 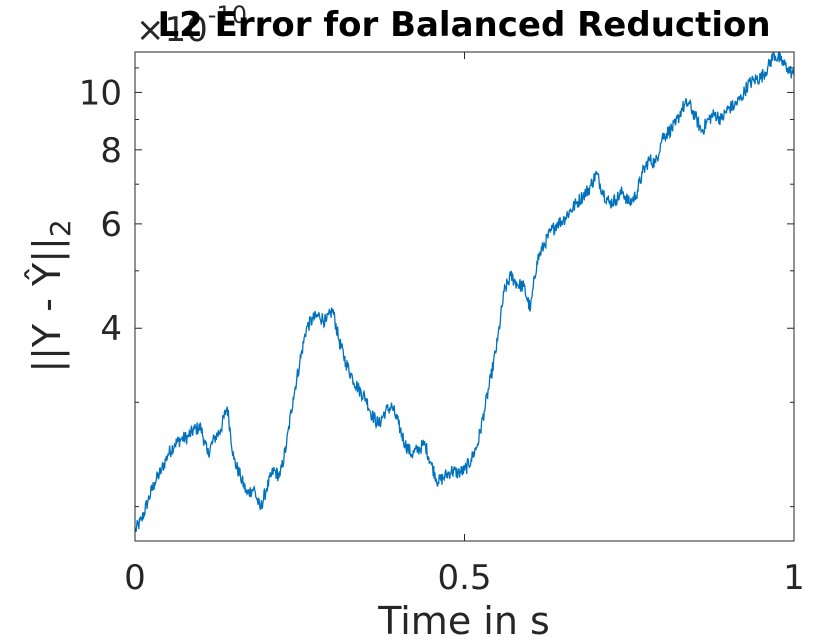 I want to click on y-tick-label: 4, so click(x=111, y=329).